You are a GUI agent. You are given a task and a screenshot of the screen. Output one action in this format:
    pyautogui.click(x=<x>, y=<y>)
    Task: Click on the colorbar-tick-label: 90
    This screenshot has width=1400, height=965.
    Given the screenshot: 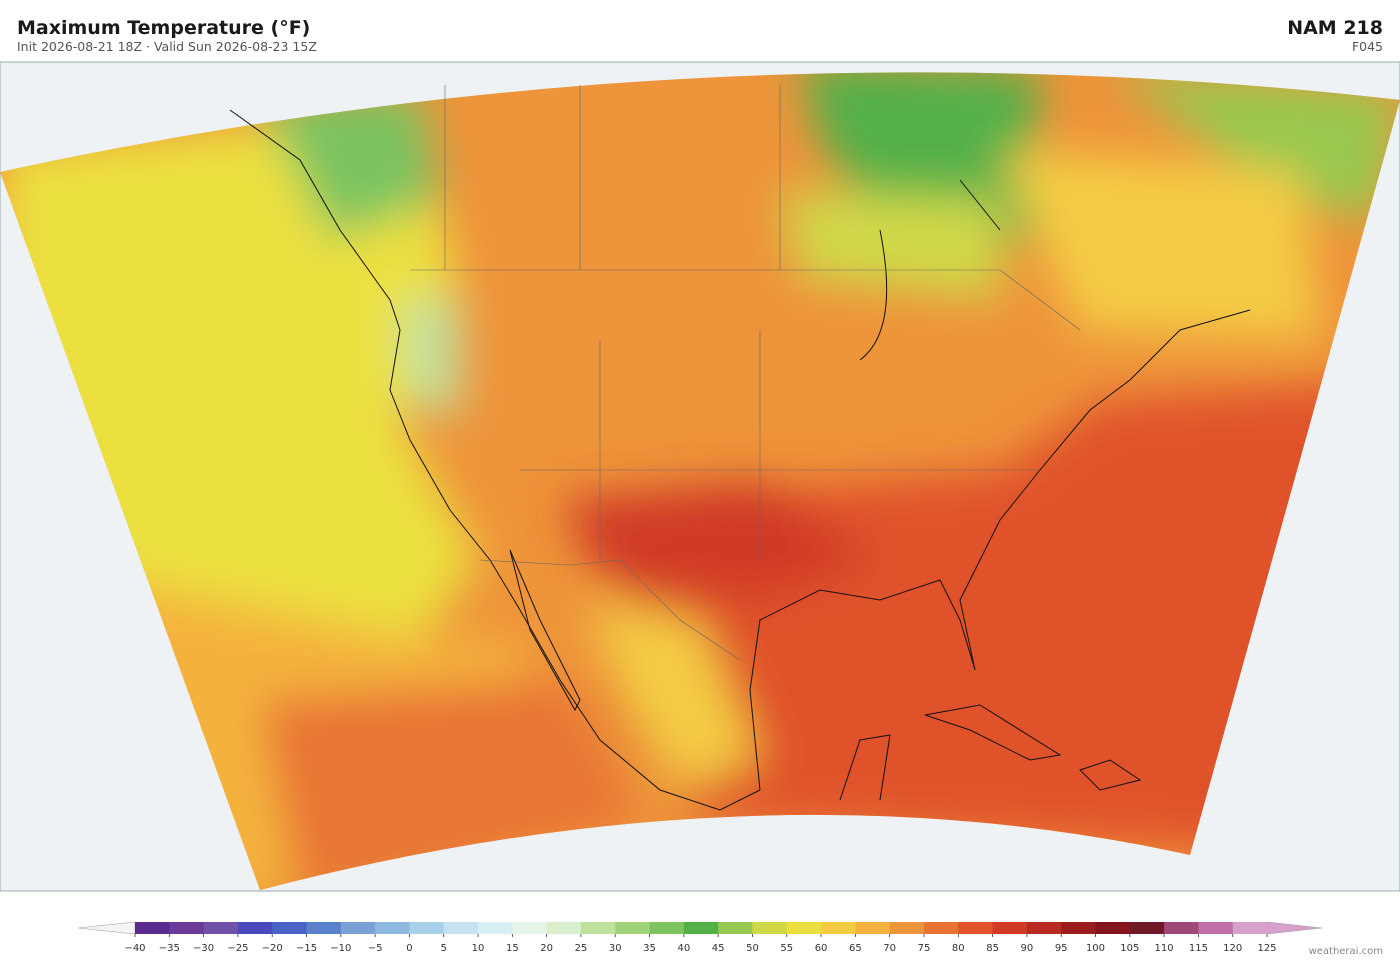 What is the action you would take?
    pyautogui.click(x=1027, y=948)
    